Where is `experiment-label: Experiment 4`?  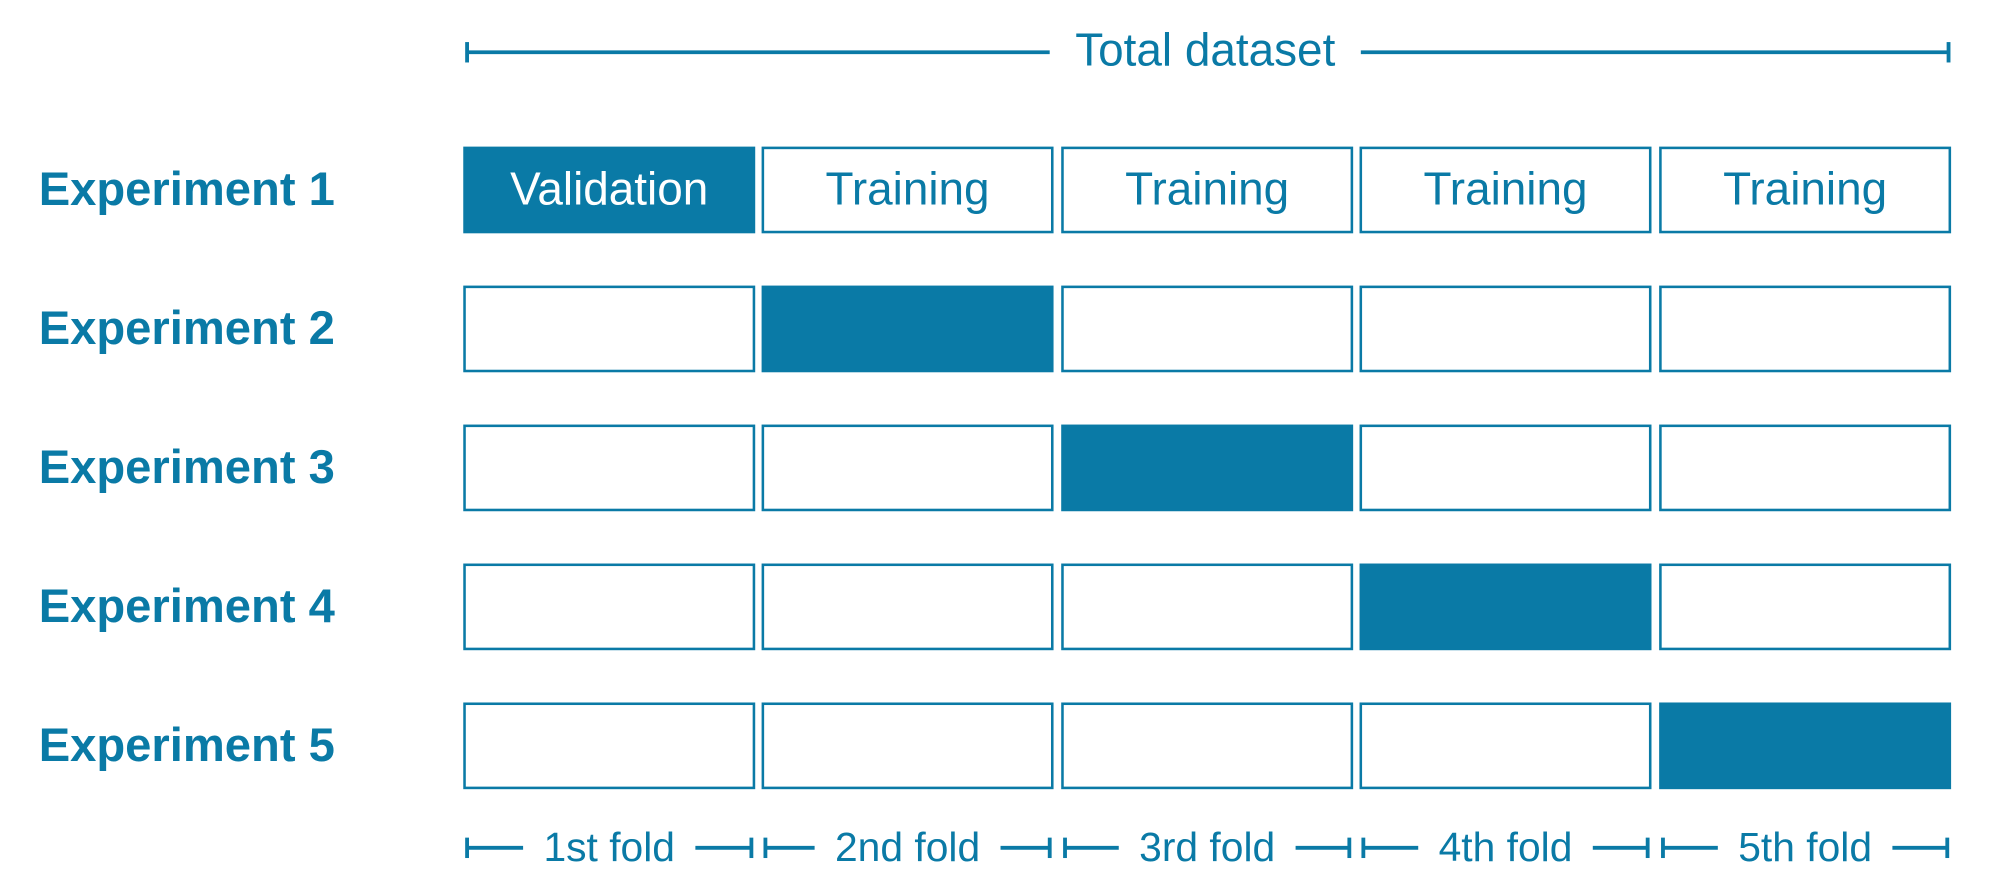 experiment-label: Experiment 4 is located at coordinates (187, 605).